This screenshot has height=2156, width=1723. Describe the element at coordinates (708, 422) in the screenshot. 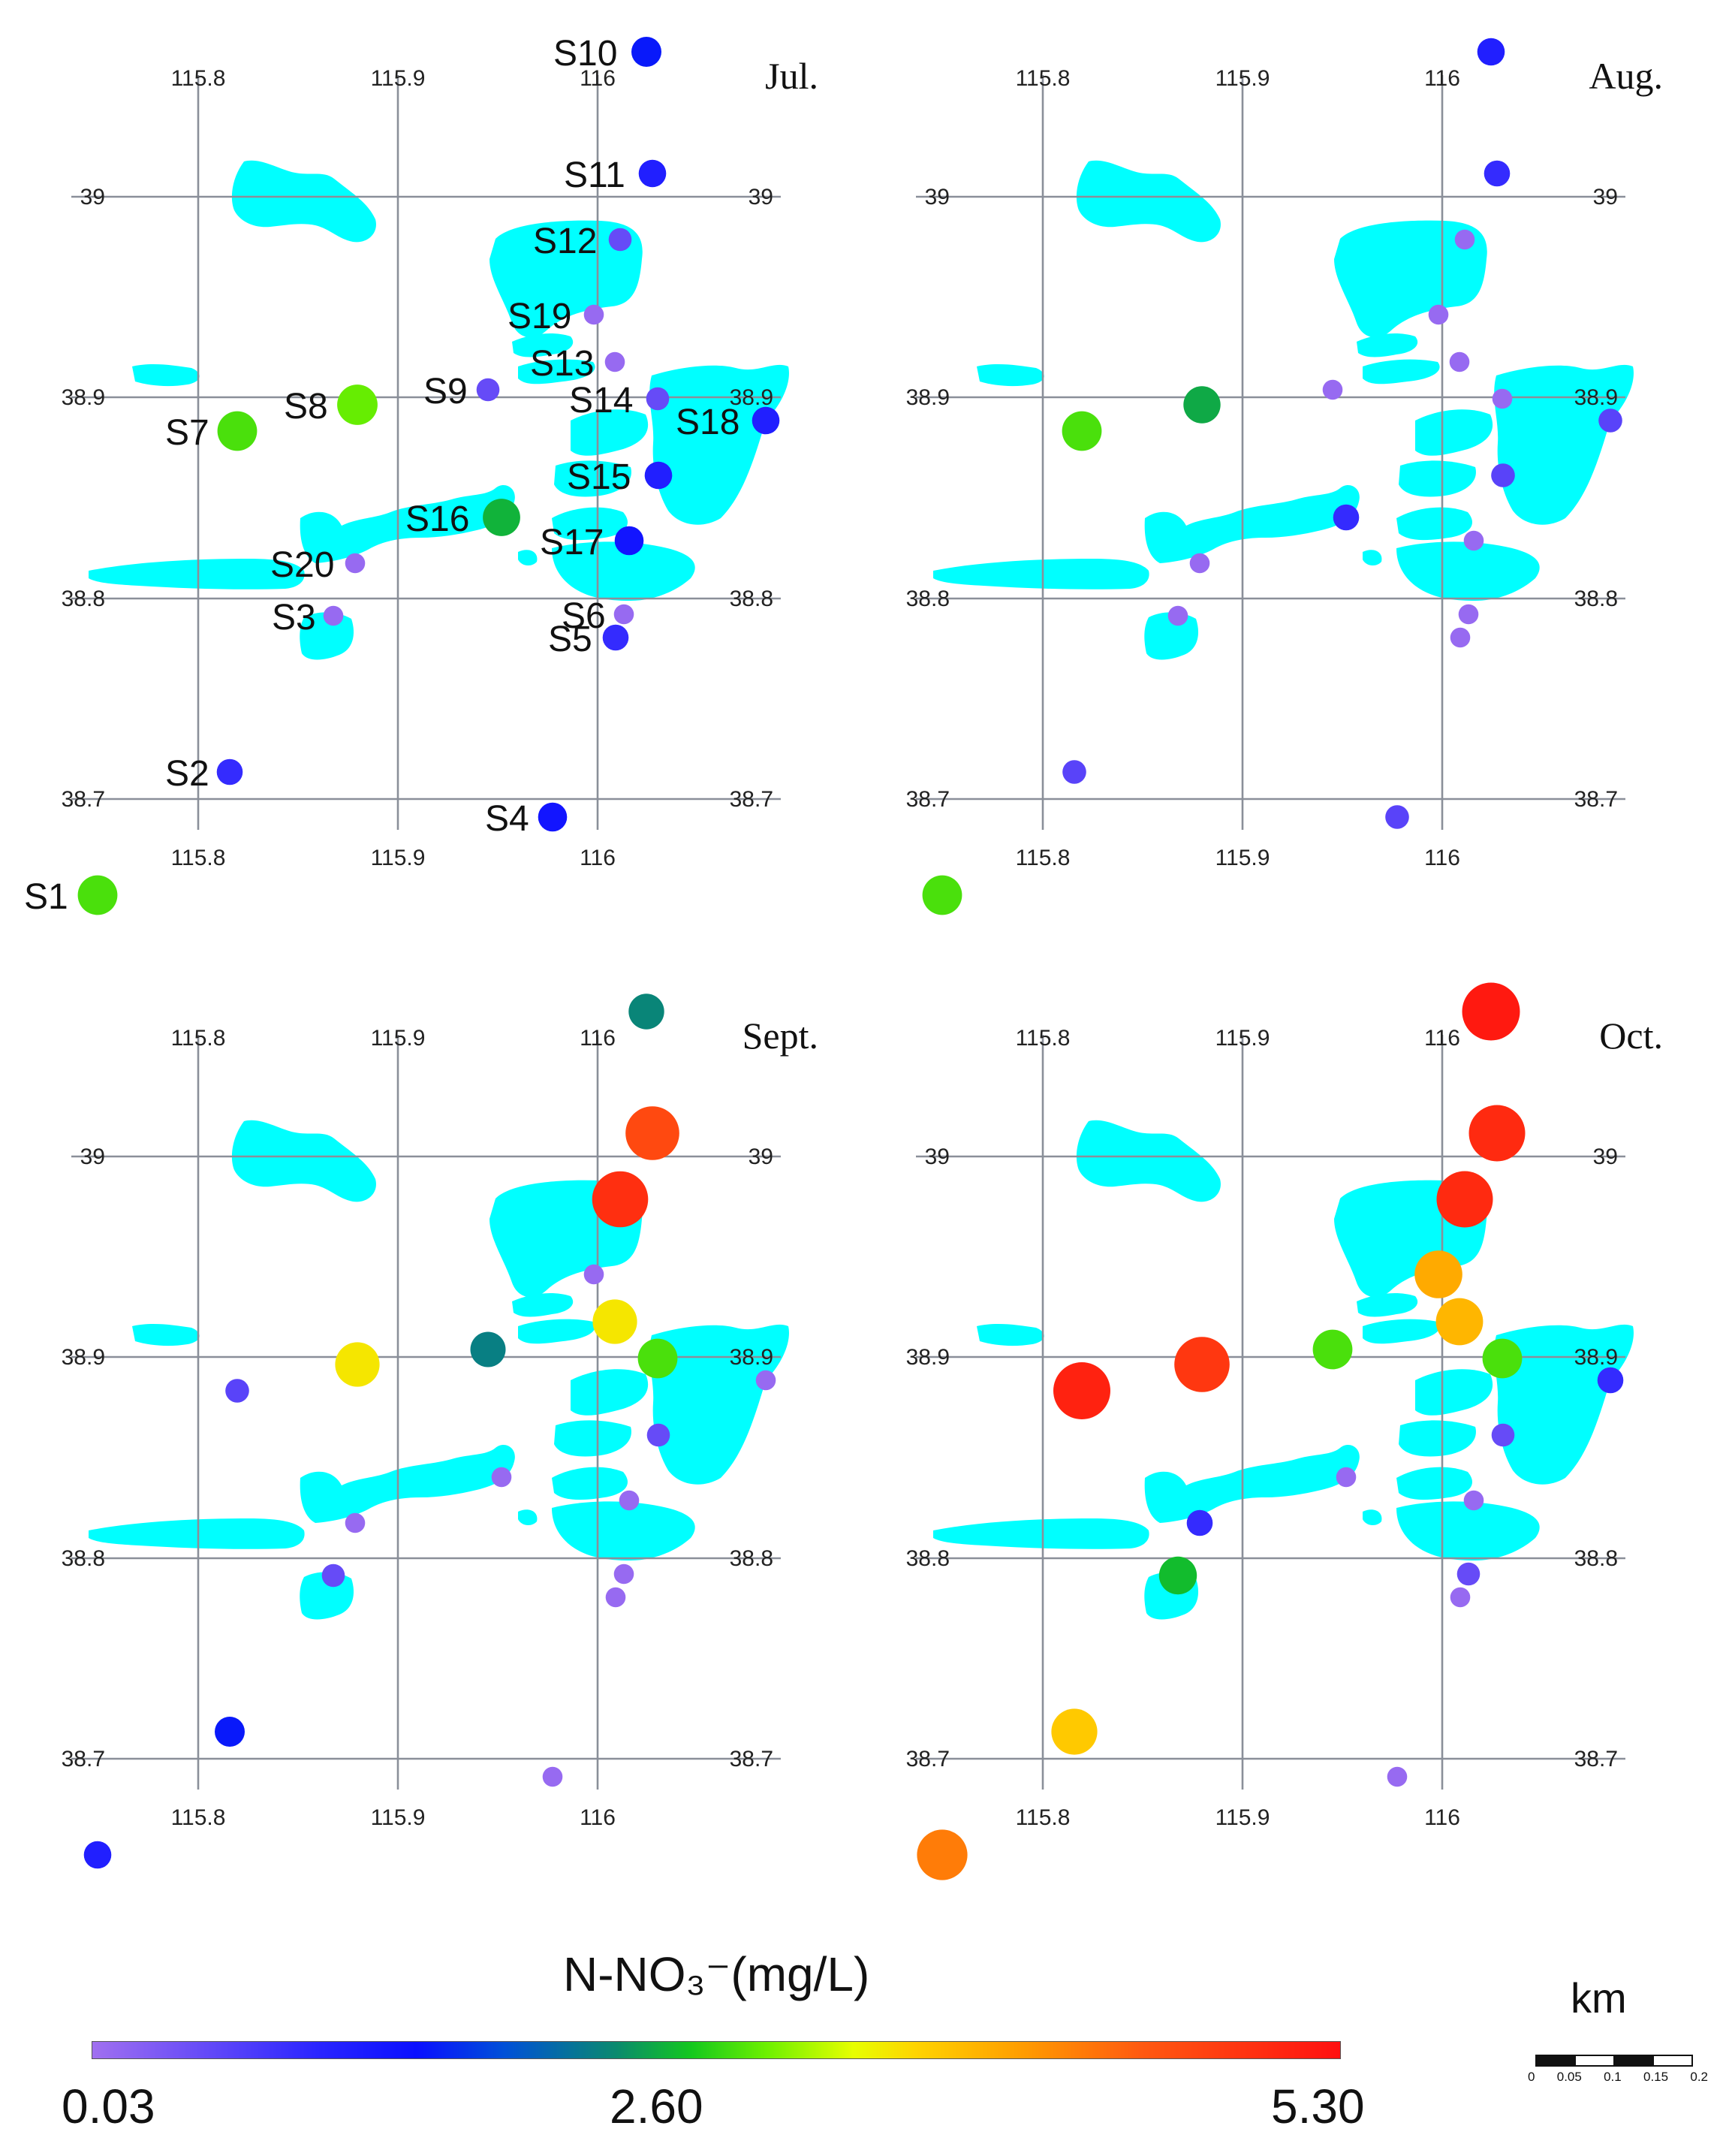

I see `site-label-s18: S18` at that location.